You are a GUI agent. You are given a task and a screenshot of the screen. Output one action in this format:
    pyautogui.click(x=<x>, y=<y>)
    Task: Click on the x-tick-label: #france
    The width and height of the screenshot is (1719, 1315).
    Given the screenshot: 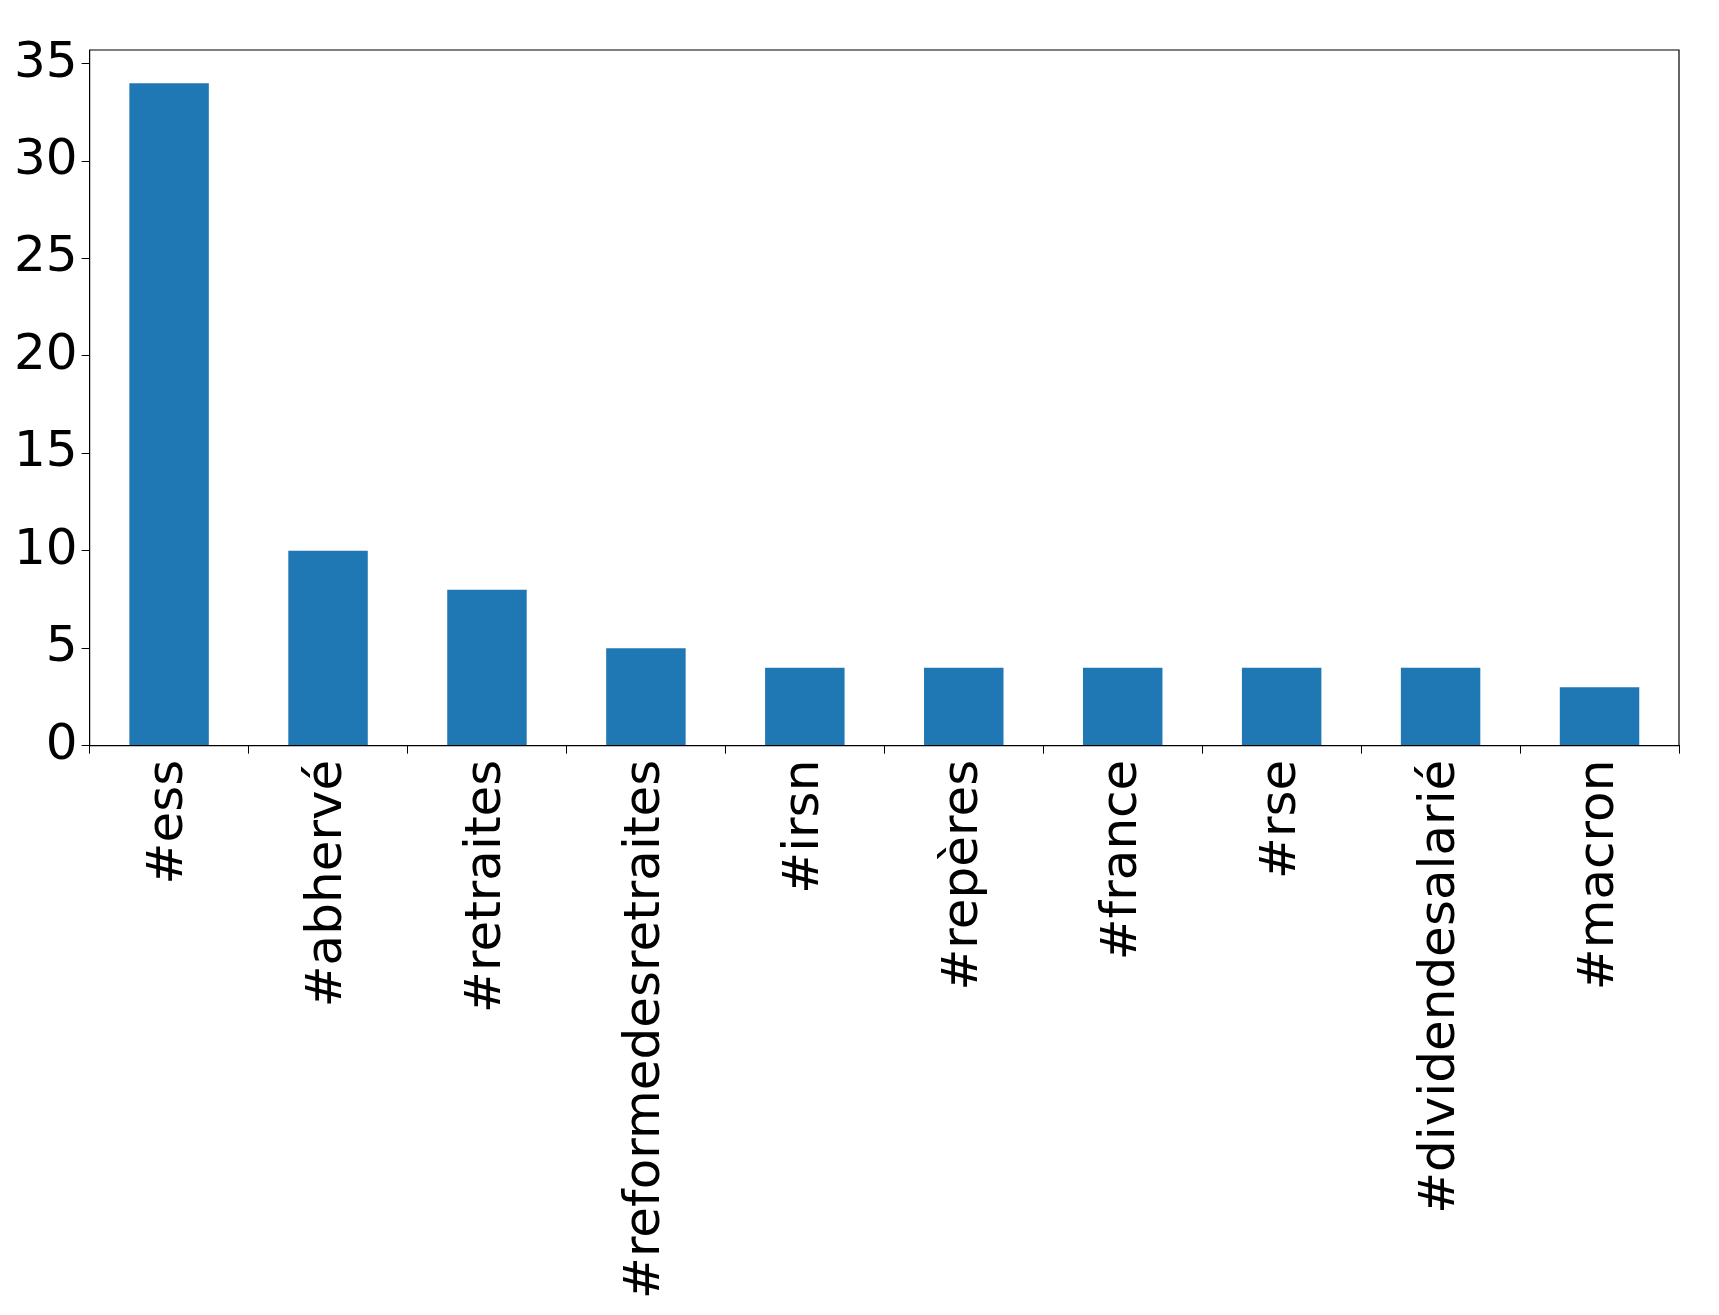 What is the action you would take?
    pyautogui.click(x=1118, y=860)
    